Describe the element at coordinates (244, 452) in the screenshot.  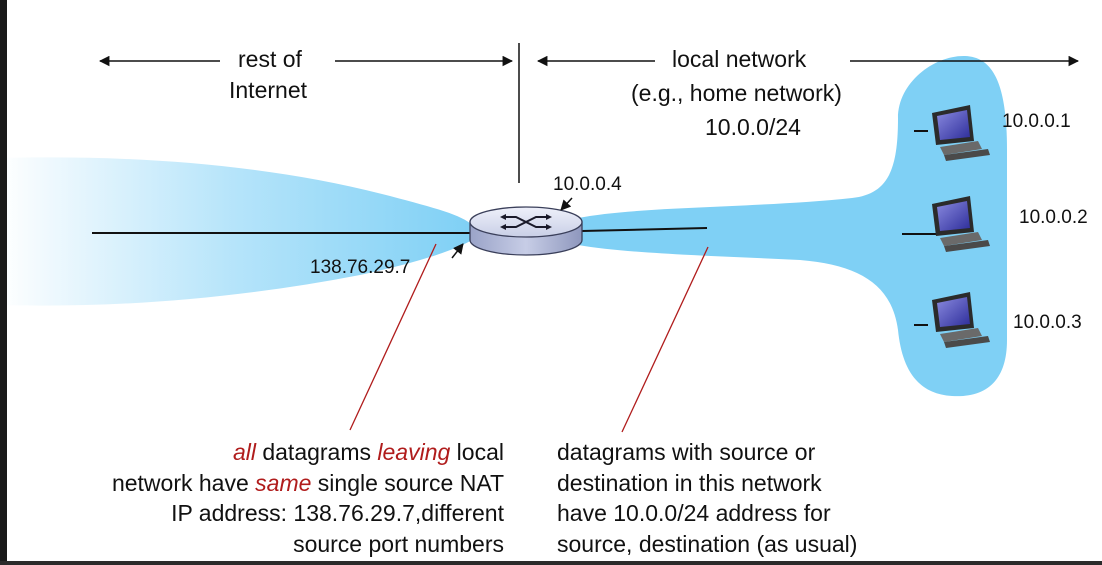
I see `left-note-accent-all: all` at that location.